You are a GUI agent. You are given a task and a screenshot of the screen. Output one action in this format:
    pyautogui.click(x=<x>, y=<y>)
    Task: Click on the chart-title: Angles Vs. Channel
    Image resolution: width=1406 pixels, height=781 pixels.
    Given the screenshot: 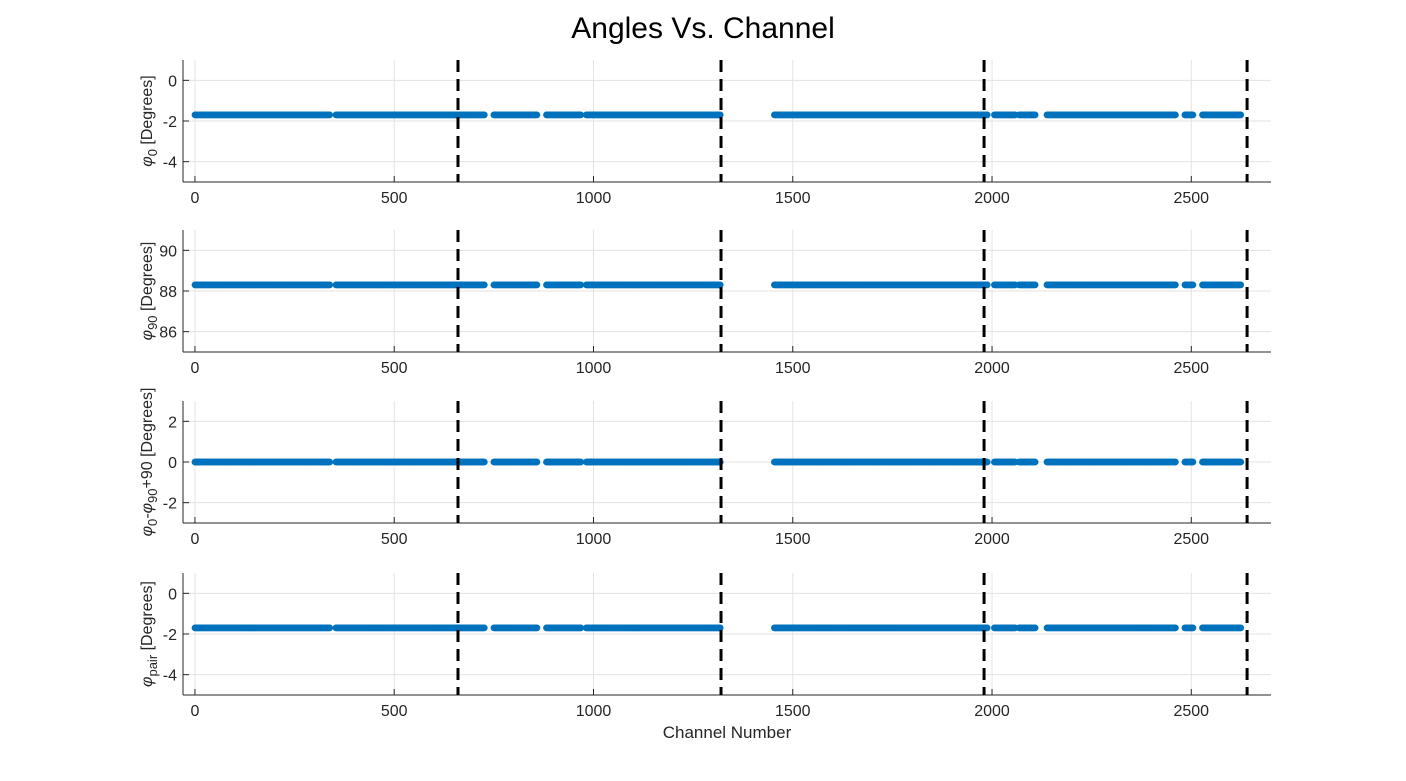 What is the action you would take?
    pyautogui.click(x=703, y=28)
    